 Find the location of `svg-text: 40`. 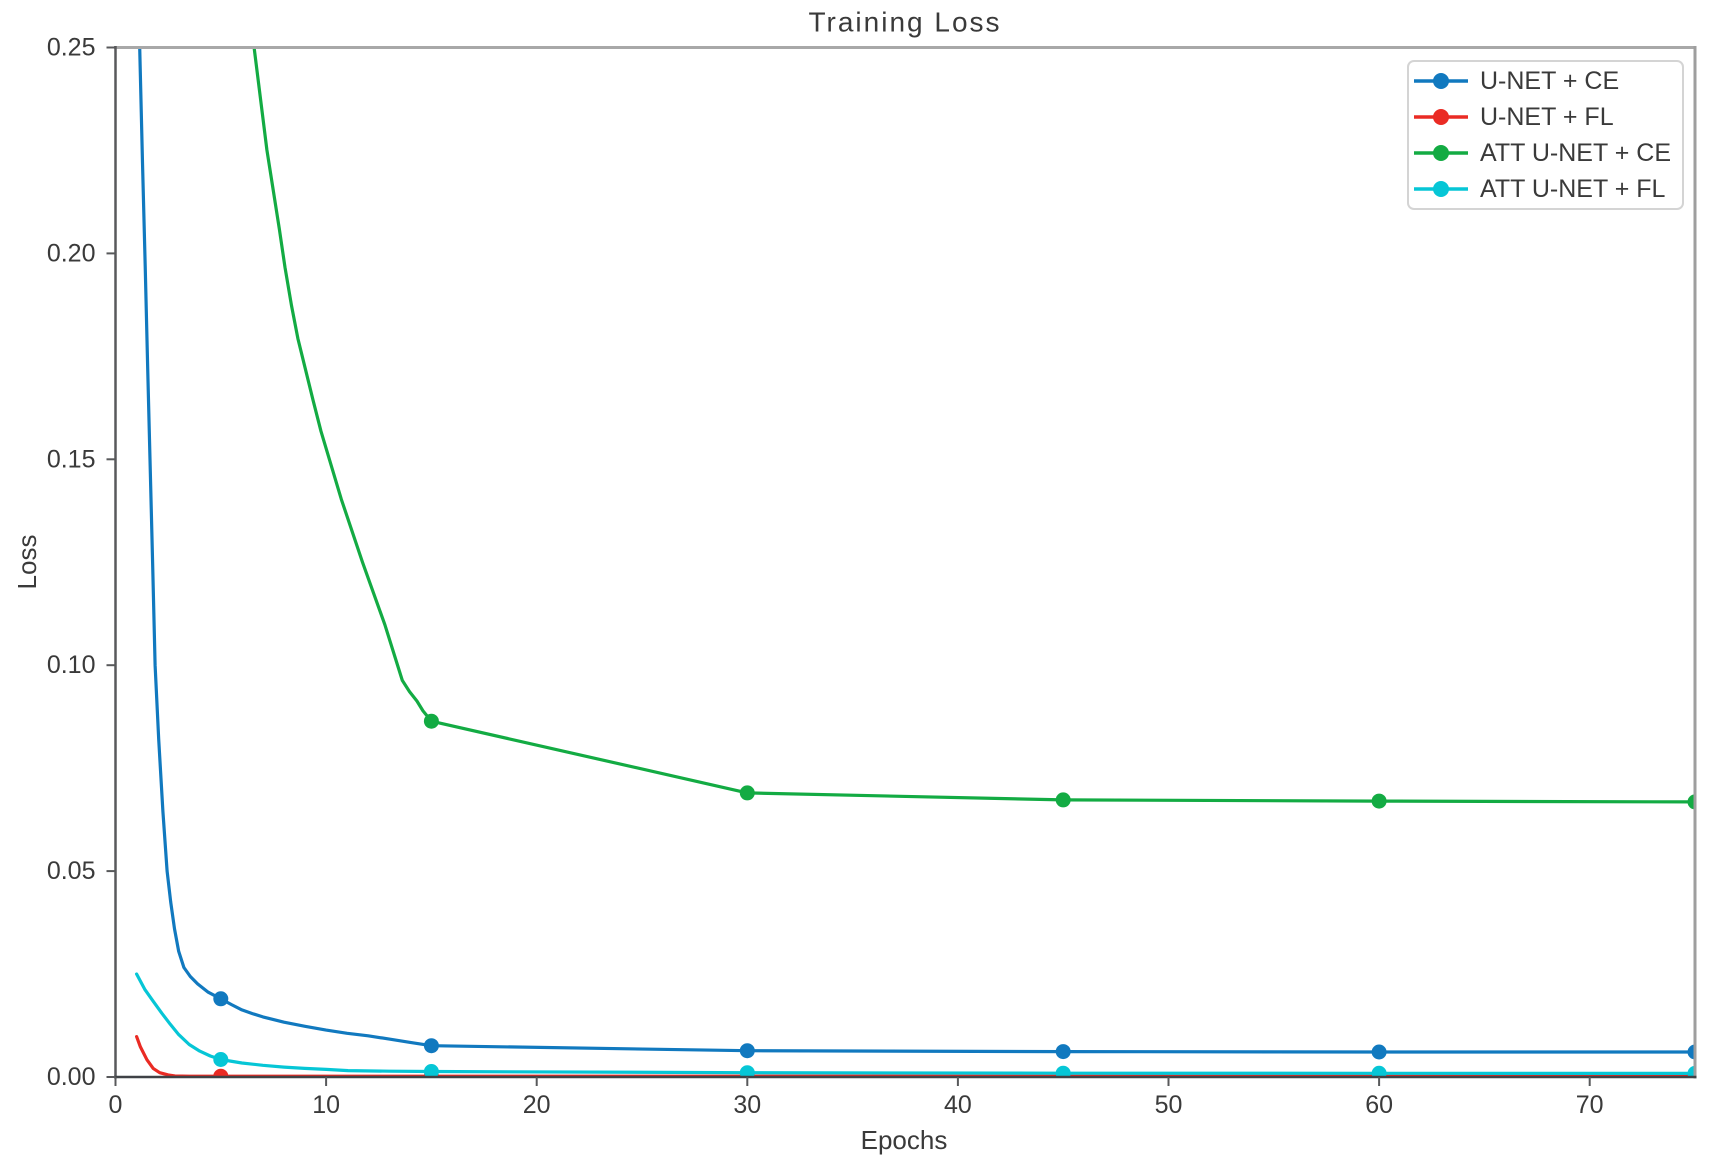

svg-text: 40 is located at coordinates (958, 1105).